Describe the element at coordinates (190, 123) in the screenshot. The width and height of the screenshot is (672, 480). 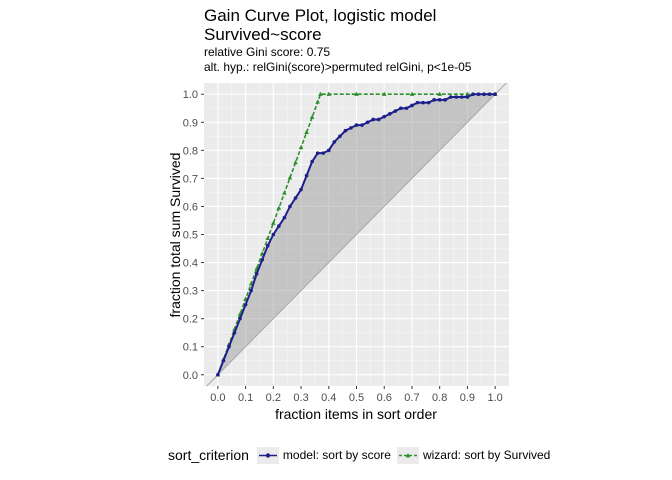
I see `y-tick-label: 0.9` at that location.